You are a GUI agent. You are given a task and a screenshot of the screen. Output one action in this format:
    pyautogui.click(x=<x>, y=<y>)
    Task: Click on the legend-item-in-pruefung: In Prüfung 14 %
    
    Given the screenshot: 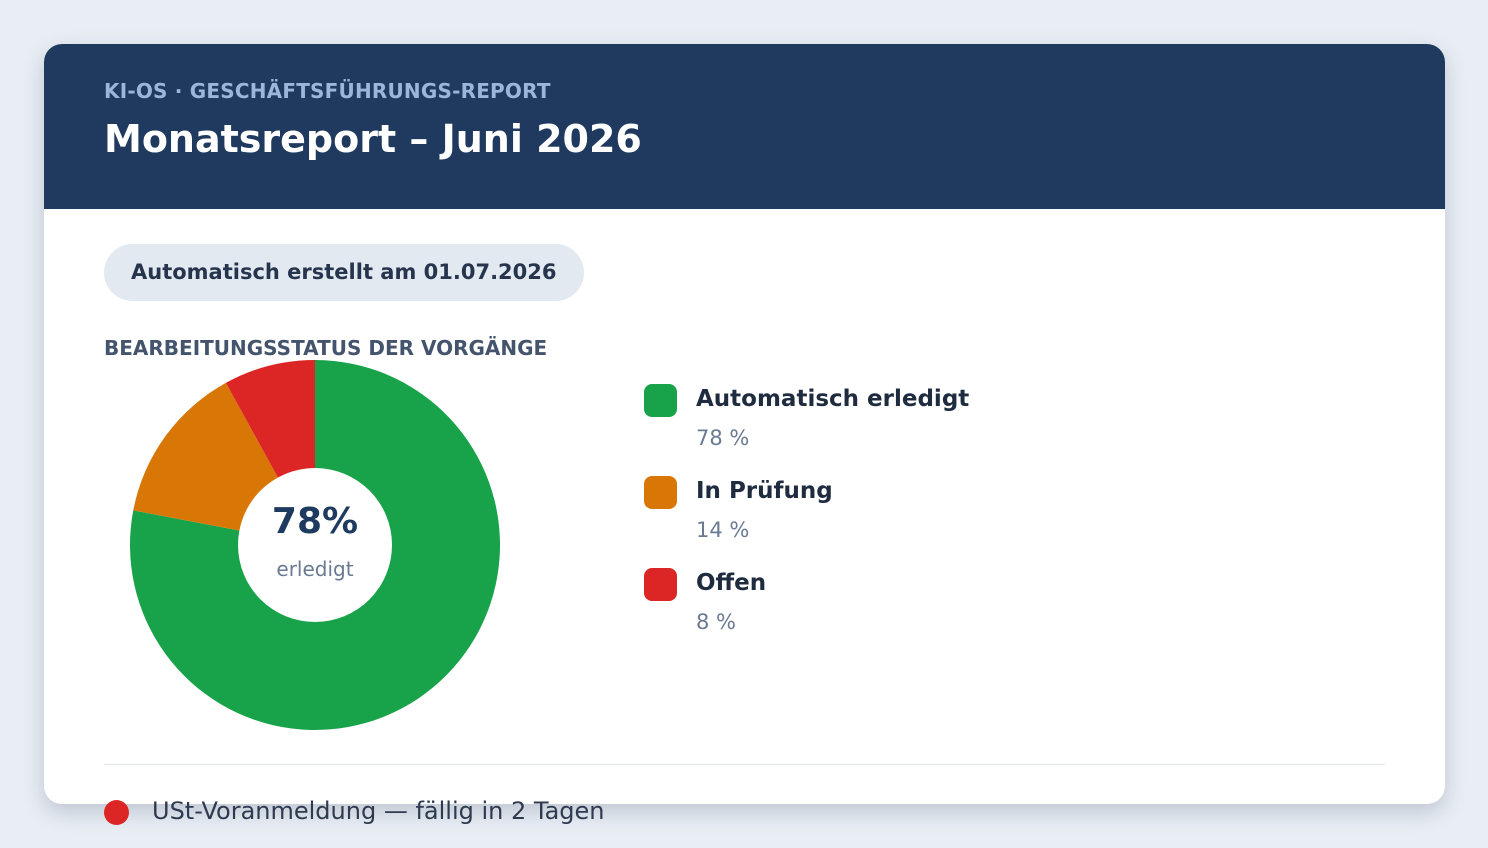 What is the action you would take?
    pyautogui.click(x=844, y=516)
    